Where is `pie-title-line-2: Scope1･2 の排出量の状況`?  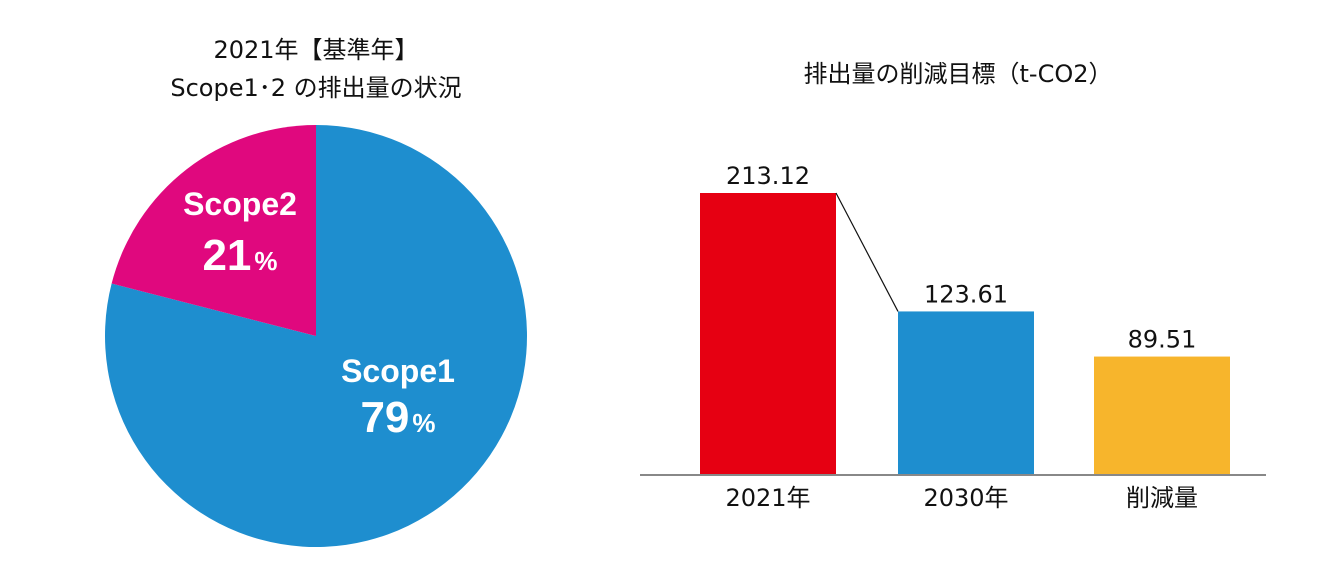
pie-title-line-2: Scope1･2 の排出量の状況 is located at coordinates (315, 88).